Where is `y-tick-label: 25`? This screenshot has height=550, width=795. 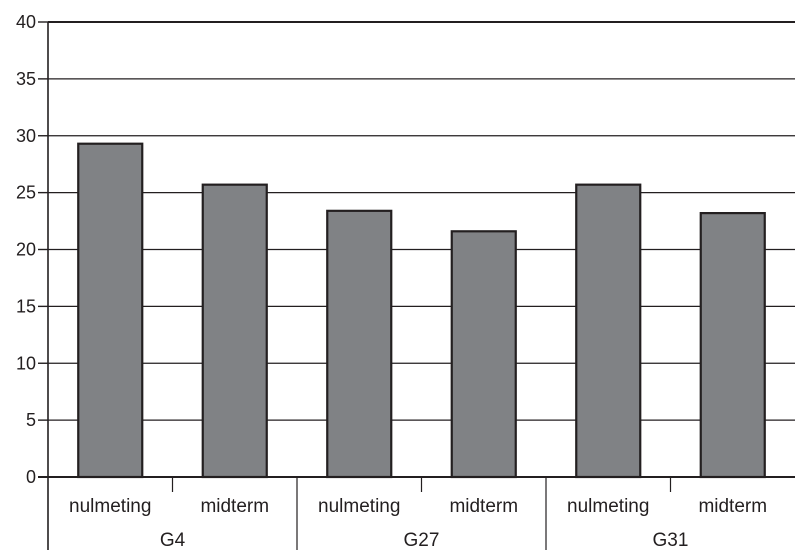
y-tick-label: 25 is located at coordinates (26, 193).